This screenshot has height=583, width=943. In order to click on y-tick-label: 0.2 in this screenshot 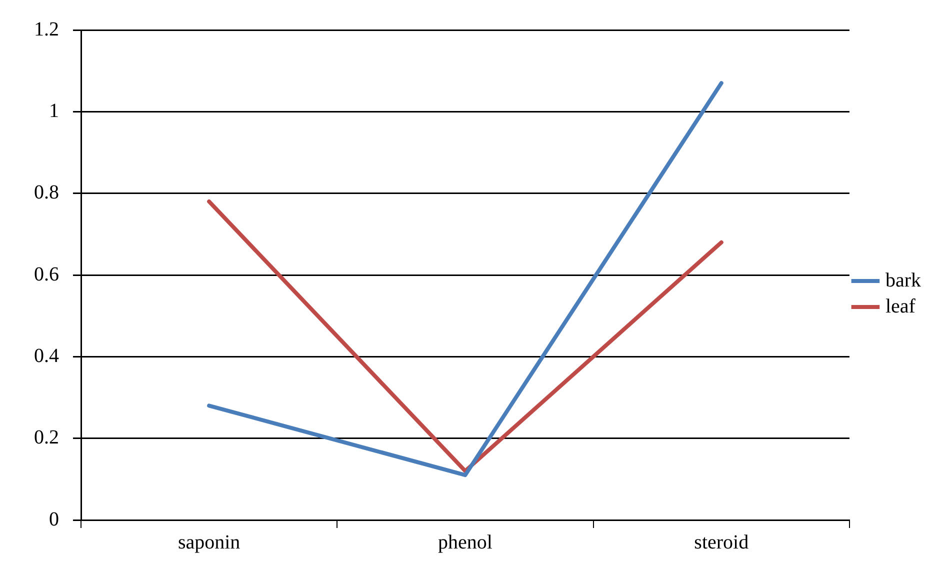, I will do `click(46, 437)`.